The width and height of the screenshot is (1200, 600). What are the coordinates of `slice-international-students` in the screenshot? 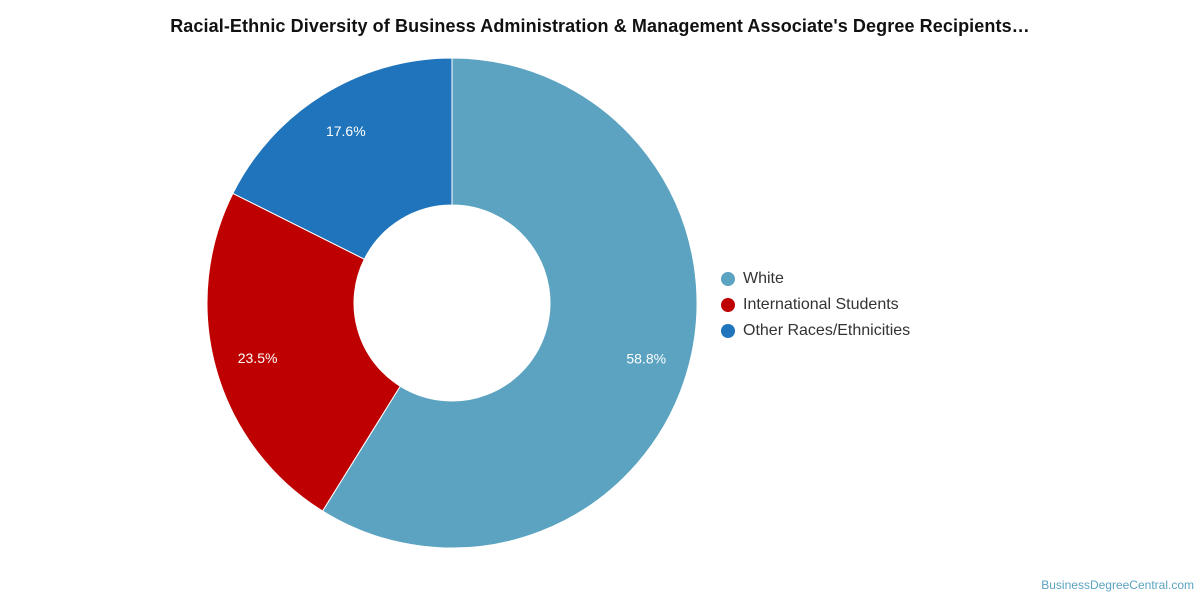 It's located at (303, 352).